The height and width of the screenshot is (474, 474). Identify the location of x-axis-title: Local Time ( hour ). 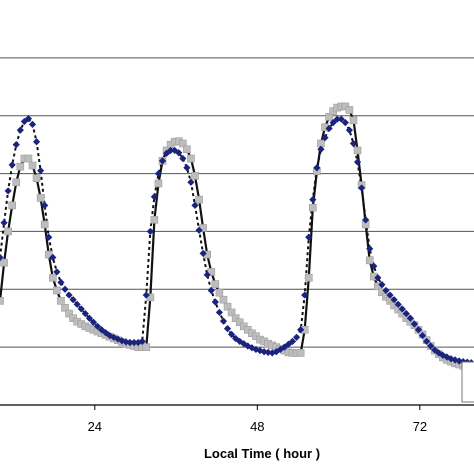
(262, 453).